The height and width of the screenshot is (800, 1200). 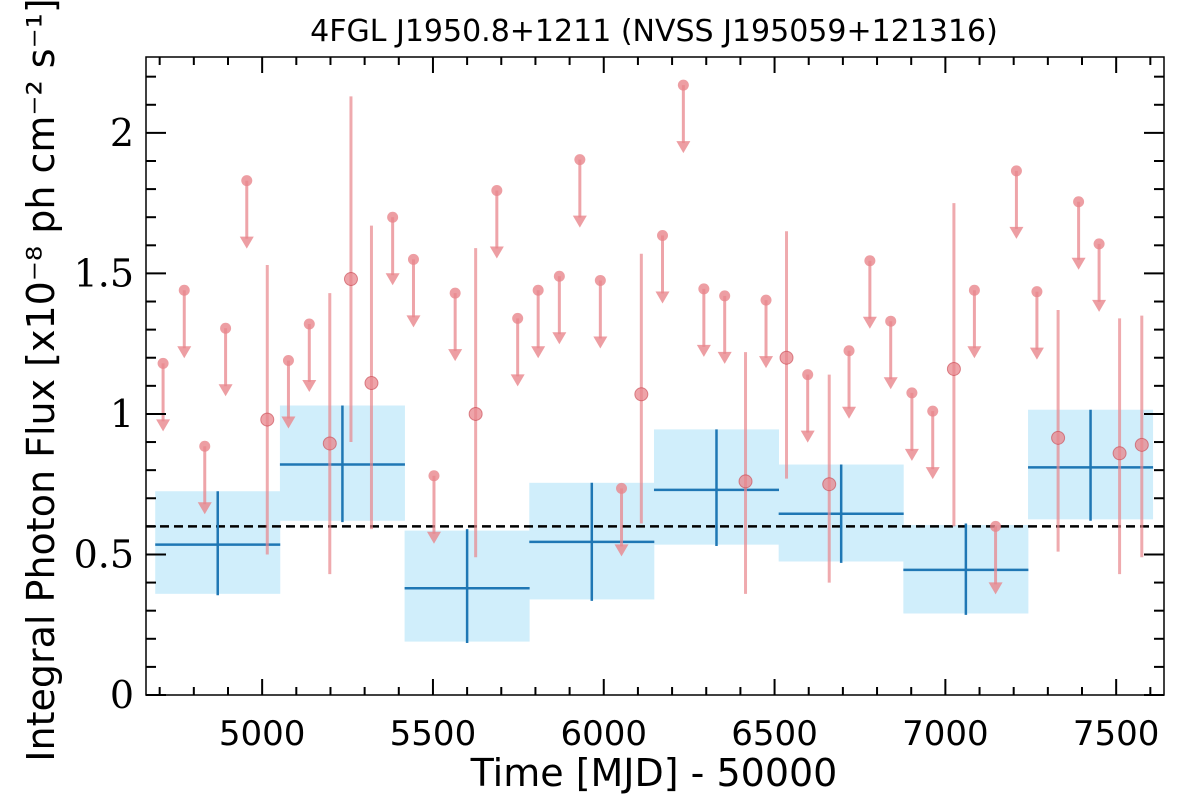 What do you see at coordinates (122, 695) in the screenshot?
I see `y-tick-label: 0` at bounding box center [122, 695].